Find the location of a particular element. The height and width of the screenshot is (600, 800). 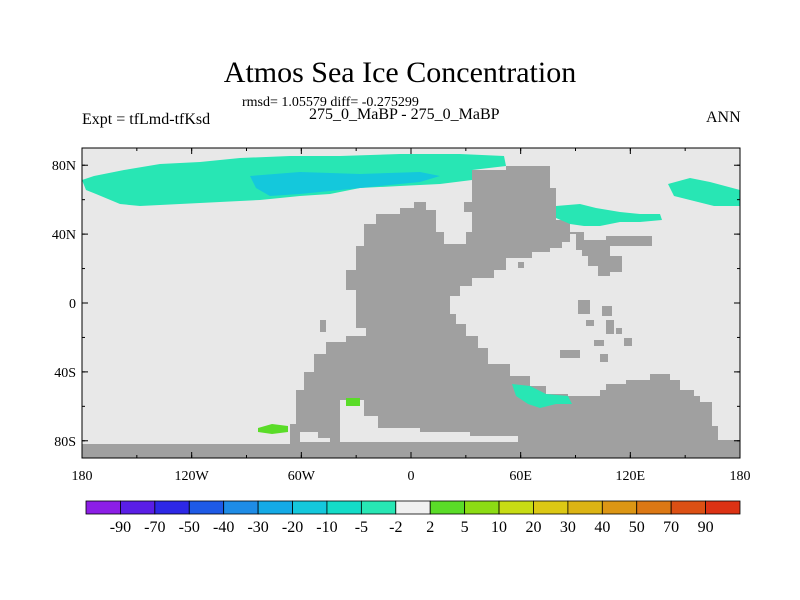

inner-sea is located at coordinates (409, 421).